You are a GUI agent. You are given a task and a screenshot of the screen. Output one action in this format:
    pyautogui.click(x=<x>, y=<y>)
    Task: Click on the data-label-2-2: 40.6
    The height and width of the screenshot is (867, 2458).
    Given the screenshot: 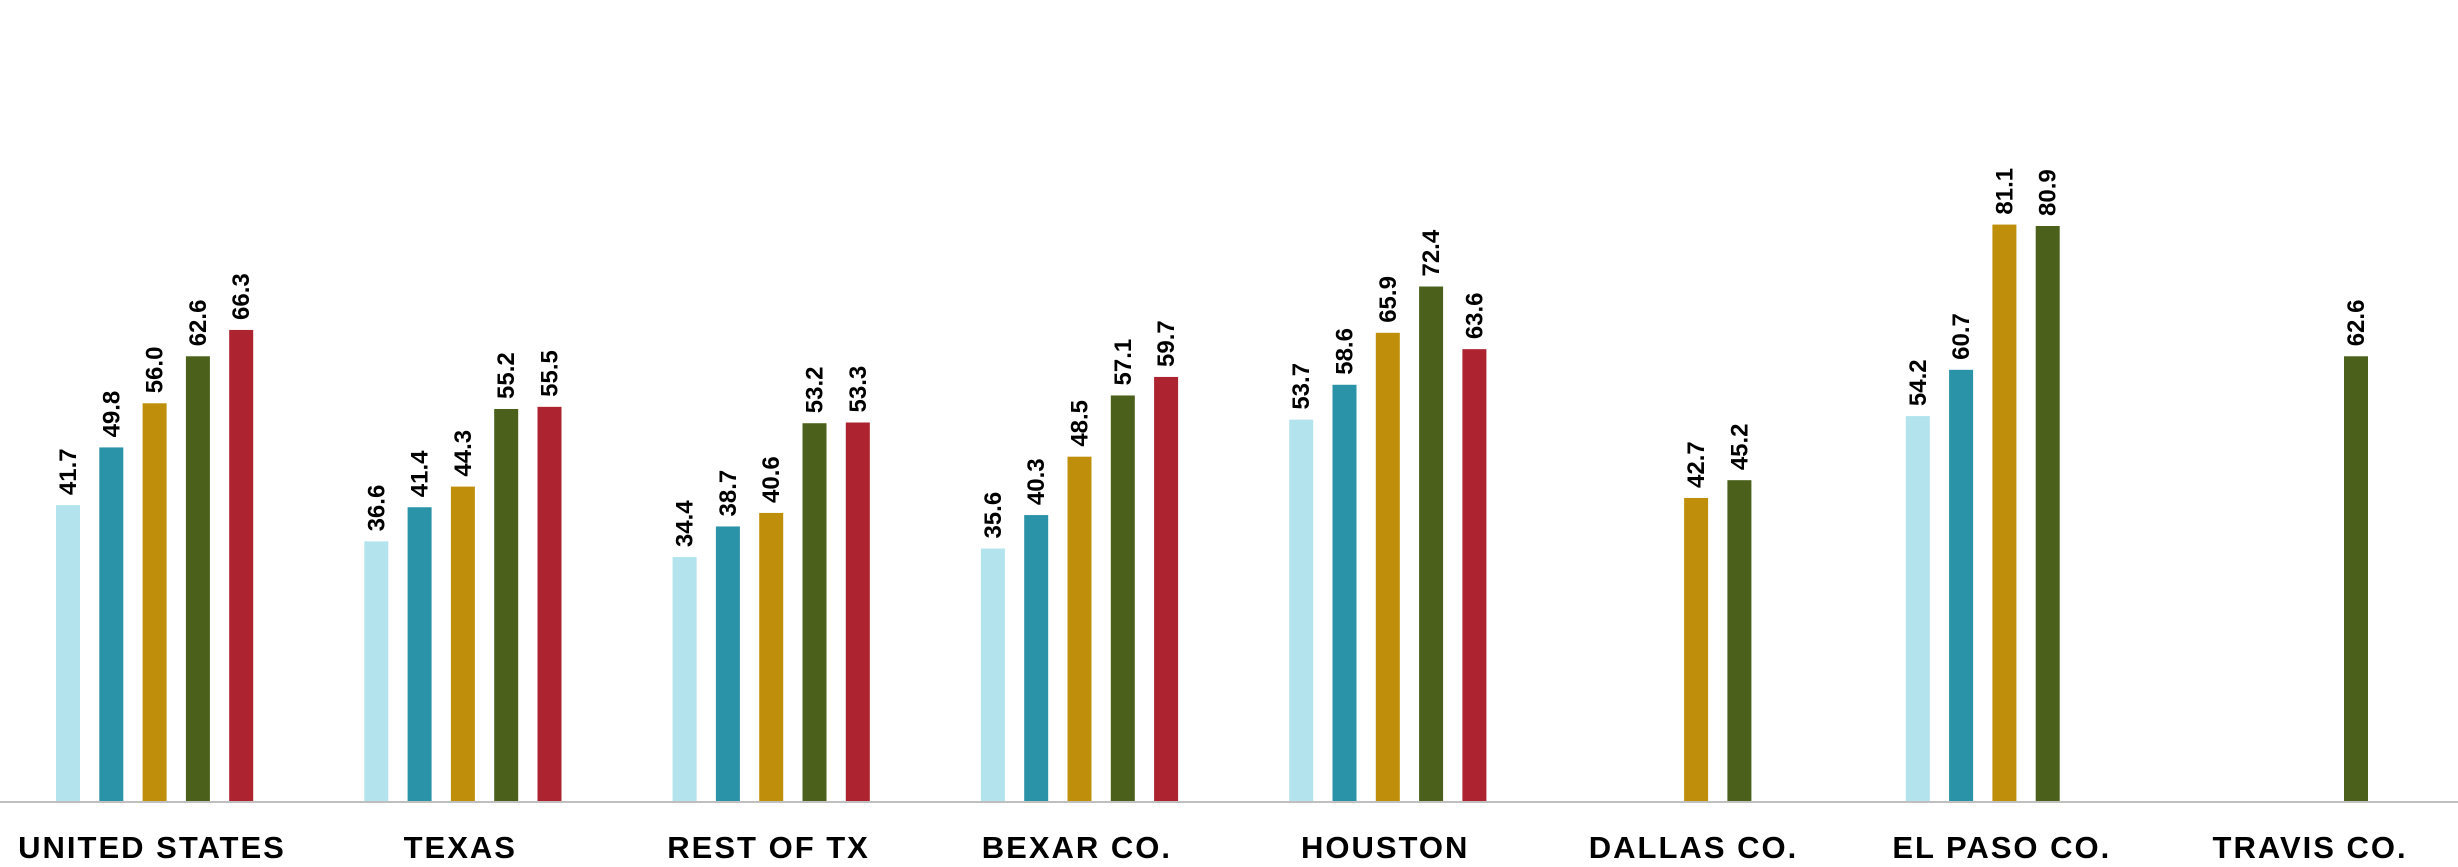 What is the action you would take?
    pyautogui.click(x=771, y=479)
    